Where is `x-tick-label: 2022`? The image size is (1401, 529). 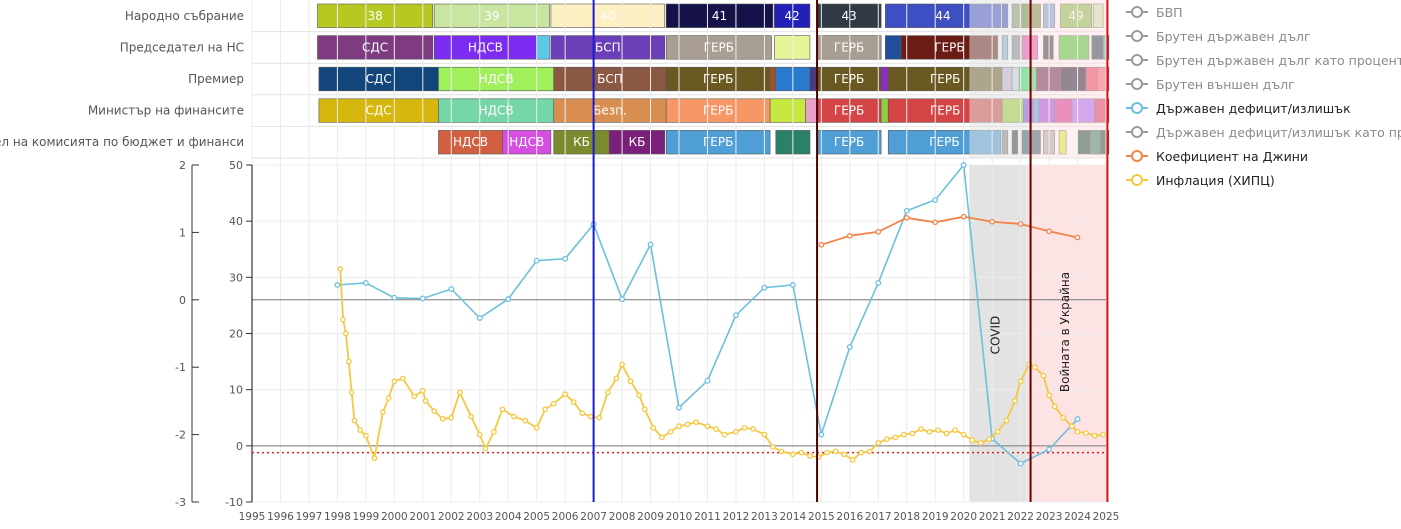
x-tick-label: 2022 is located at coordinates (1020, 517).